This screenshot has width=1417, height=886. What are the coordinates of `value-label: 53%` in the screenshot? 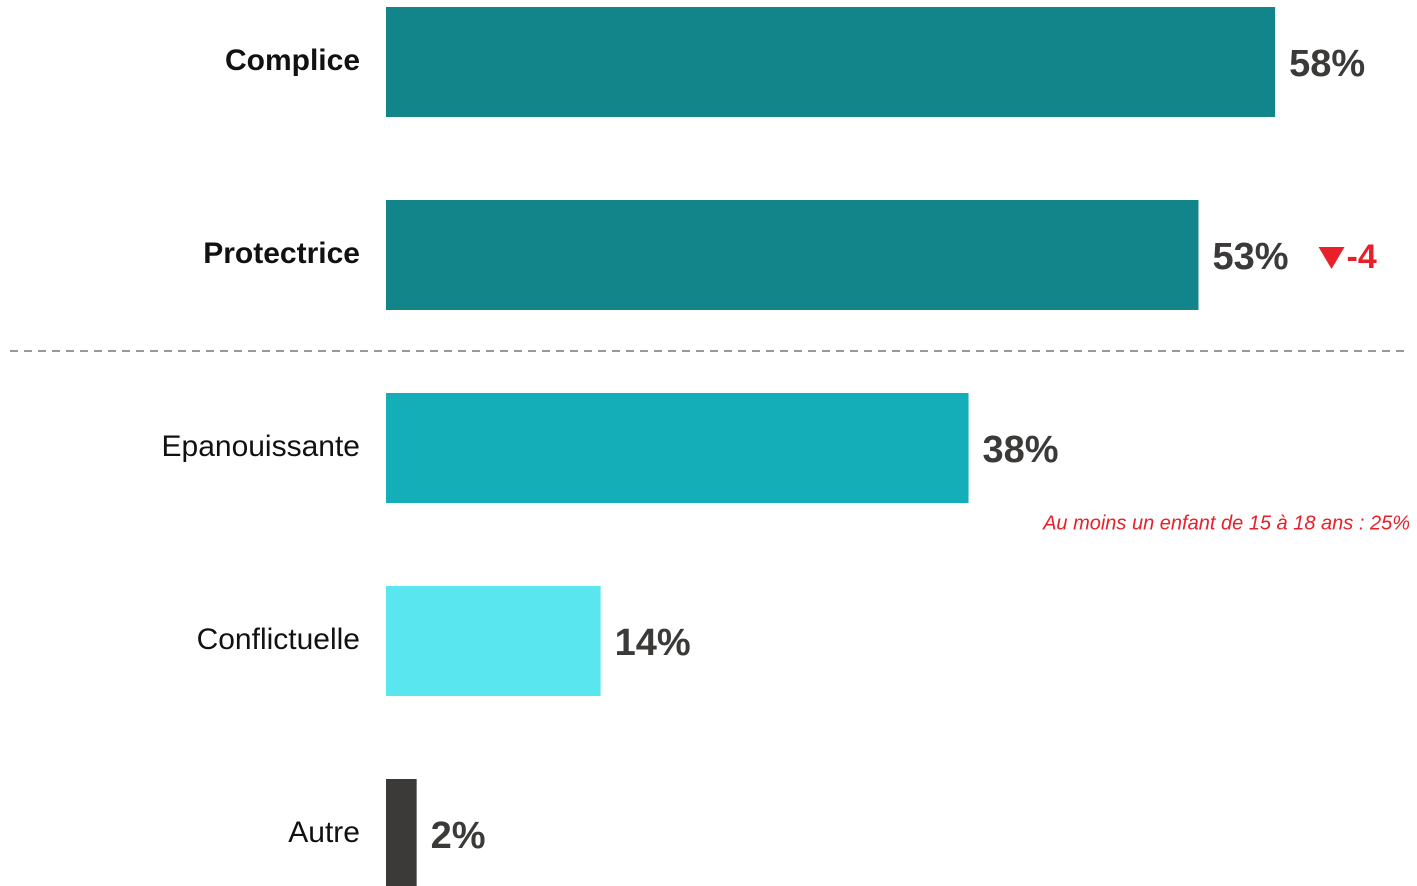 It's located at (1250, 257).